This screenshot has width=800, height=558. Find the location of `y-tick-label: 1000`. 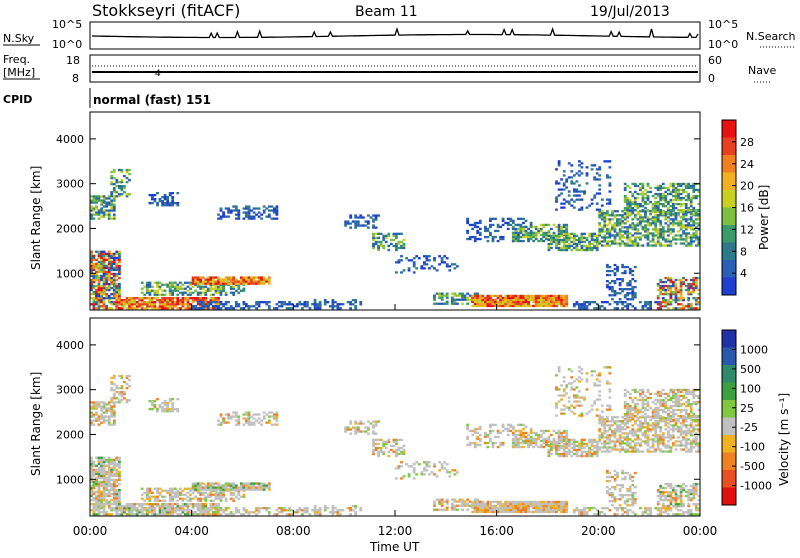

y-tick-label: 1000 is located at coordinates (70, 273).